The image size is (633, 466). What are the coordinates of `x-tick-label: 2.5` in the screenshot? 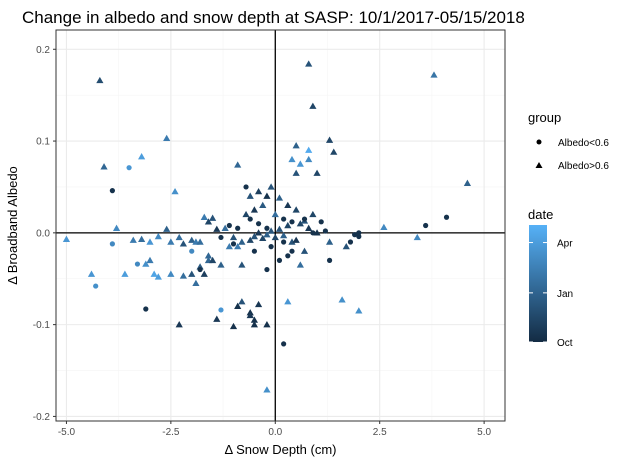 It's located at (380, 432).